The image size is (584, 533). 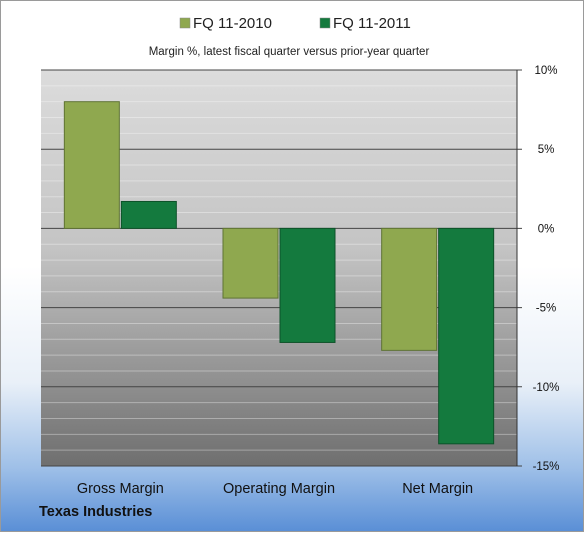 I want to click on legend-swatch-fq-11-2010, so click(x=185, y=23).